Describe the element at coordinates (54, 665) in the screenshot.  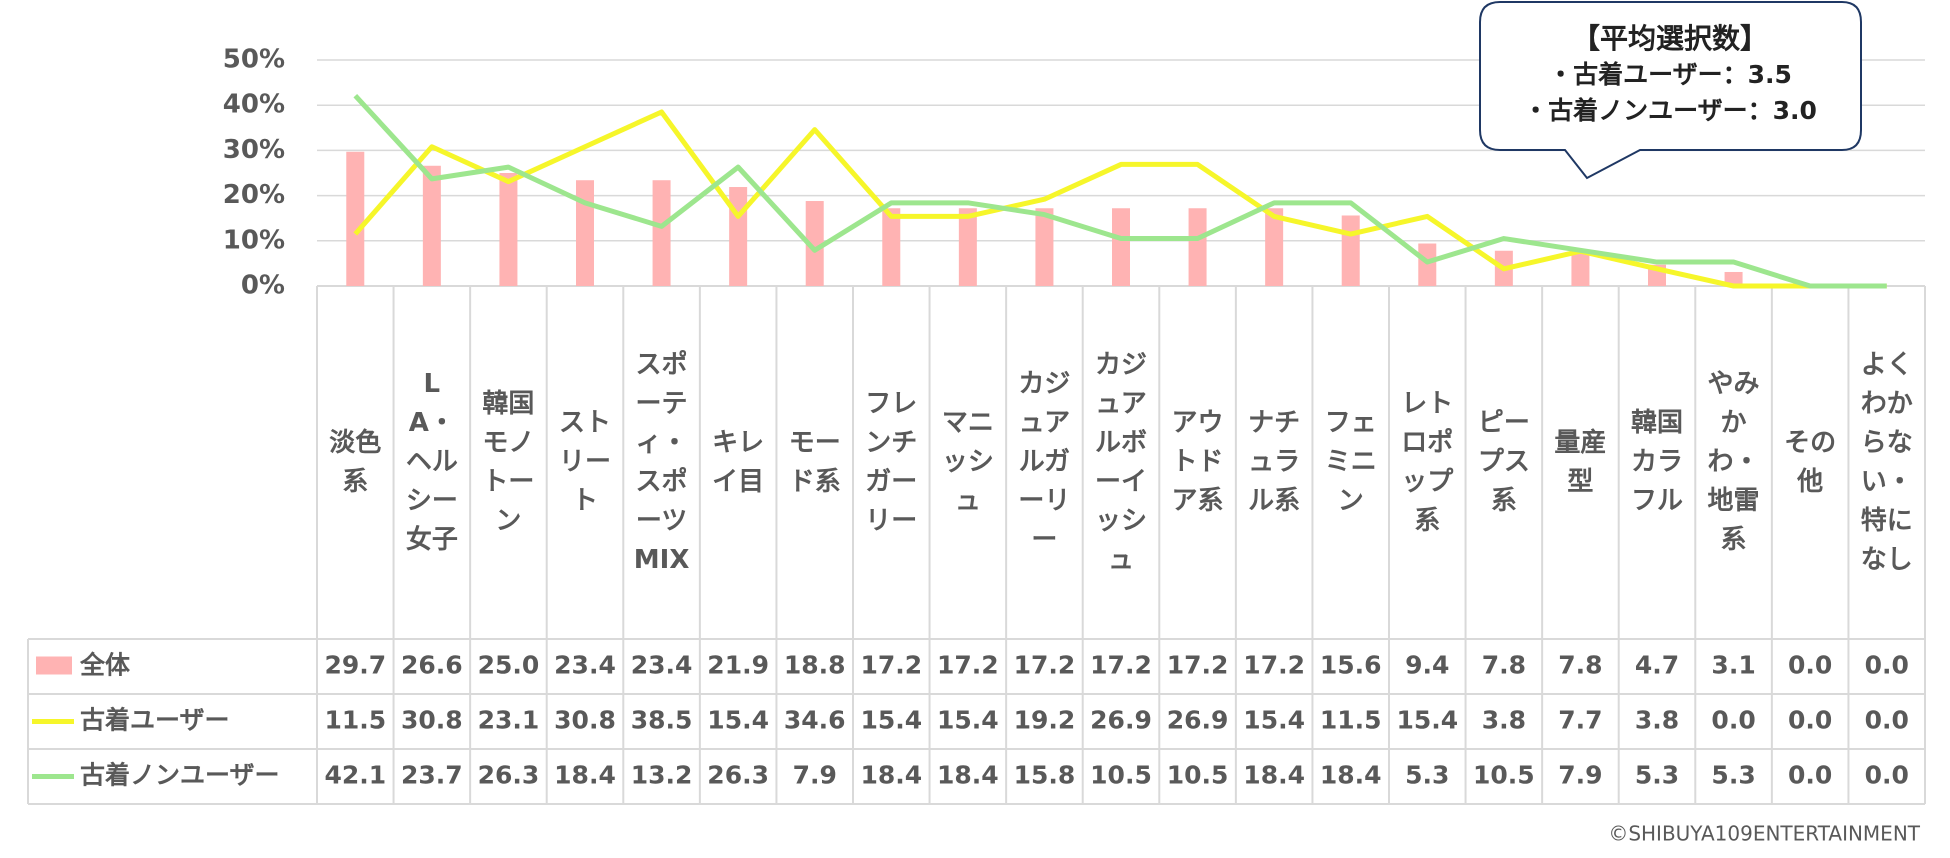
I see `legend-swatch` at that location.